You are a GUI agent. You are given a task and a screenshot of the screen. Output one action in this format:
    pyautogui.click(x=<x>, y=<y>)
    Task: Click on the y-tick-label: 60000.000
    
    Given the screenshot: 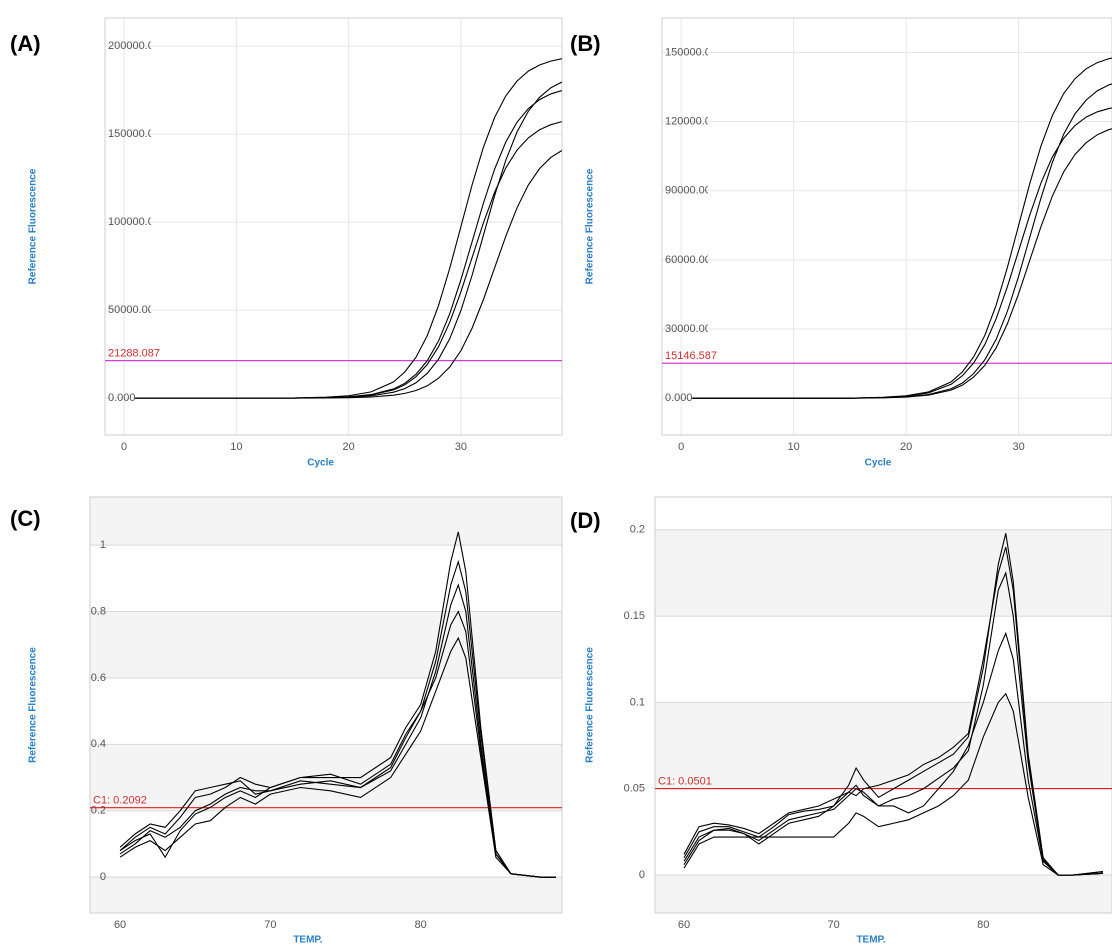 What is the action you would take?
    pyautogui.click(x=691, y=260)
    